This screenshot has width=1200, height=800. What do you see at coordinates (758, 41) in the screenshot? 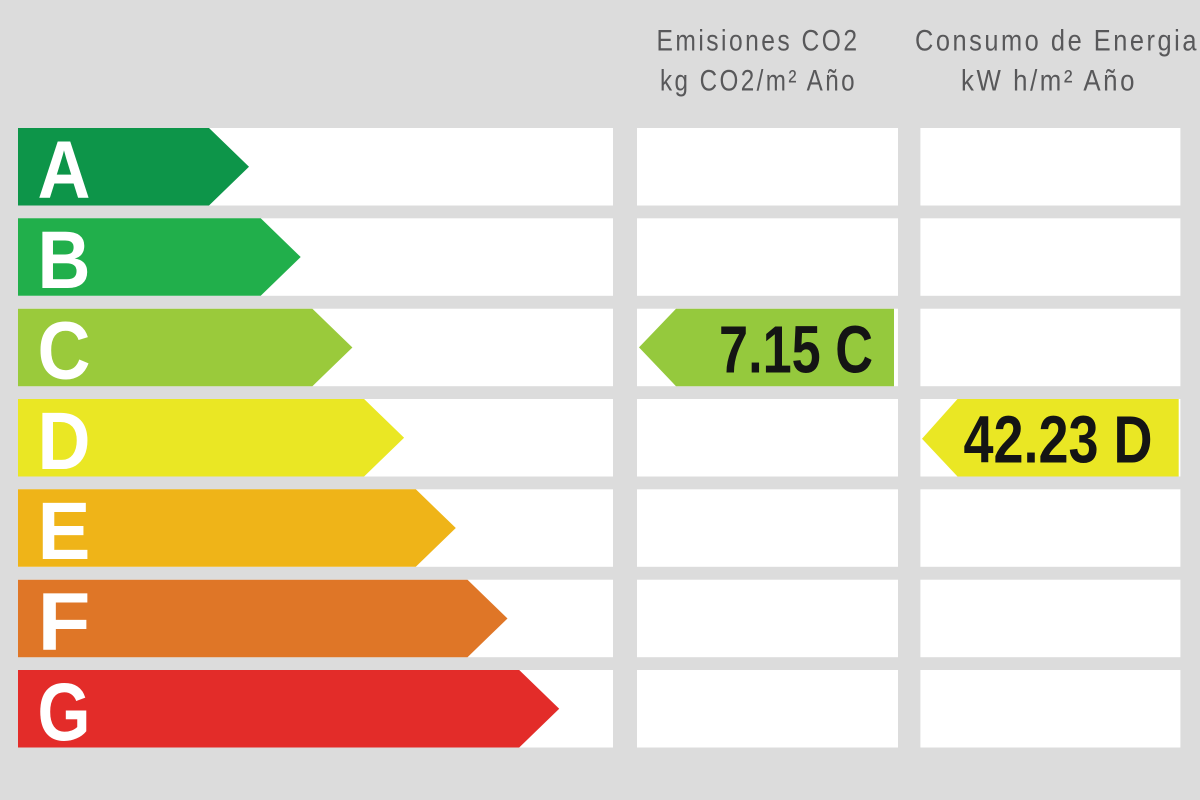
I see `svg-text: Emisiones CO2` at bounding box center [758, 41].